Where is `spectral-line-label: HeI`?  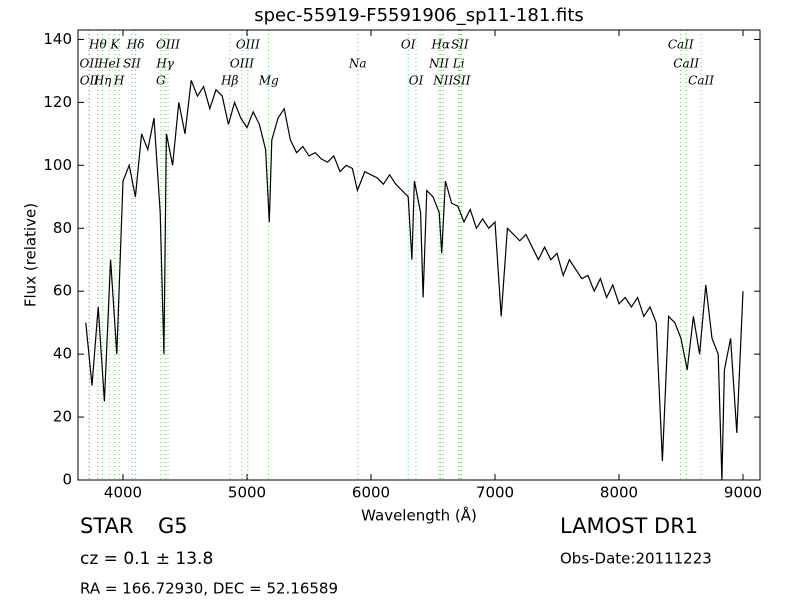
spectral-line-label: HeI is located at coordinates (109, 64).